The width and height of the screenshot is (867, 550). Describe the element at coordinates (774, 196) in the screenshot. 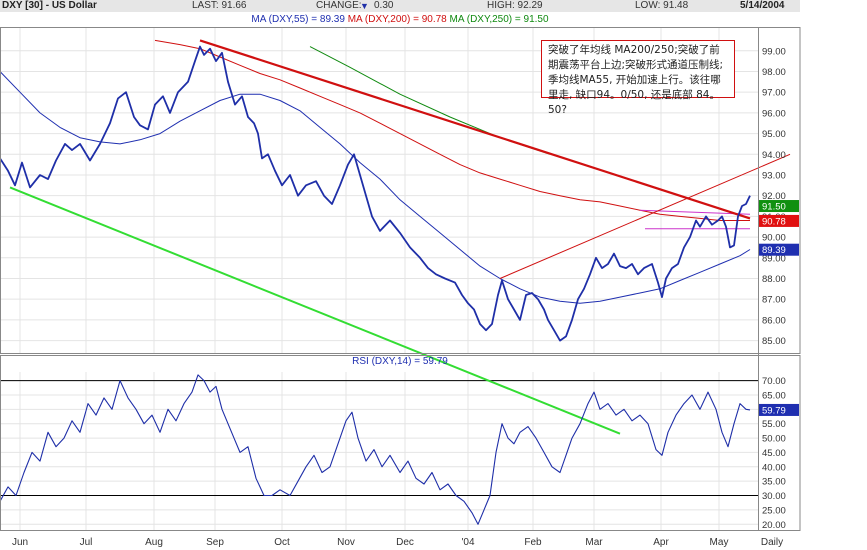

I see `price-tick-label: 92.00` at that location.